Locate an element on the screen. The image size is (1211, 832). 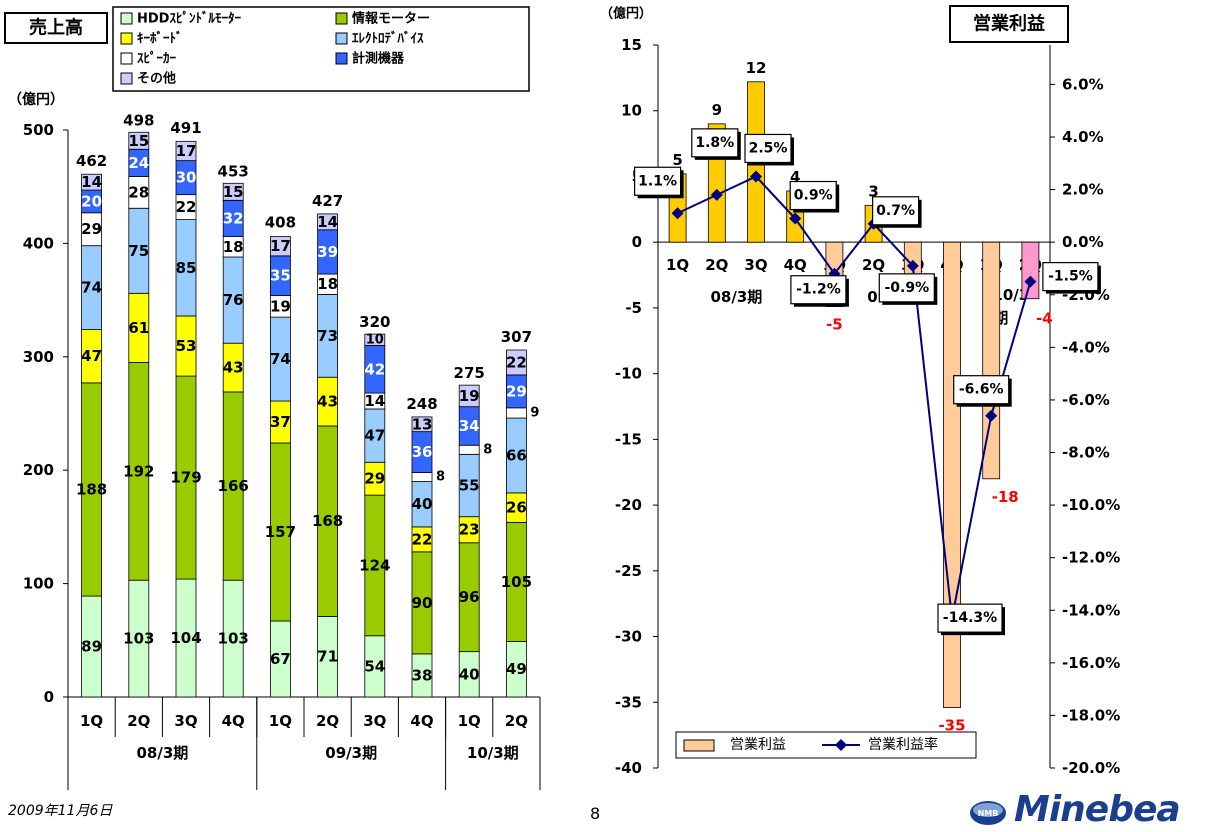
segment-label: 166 is located at coordinates (233, 486).